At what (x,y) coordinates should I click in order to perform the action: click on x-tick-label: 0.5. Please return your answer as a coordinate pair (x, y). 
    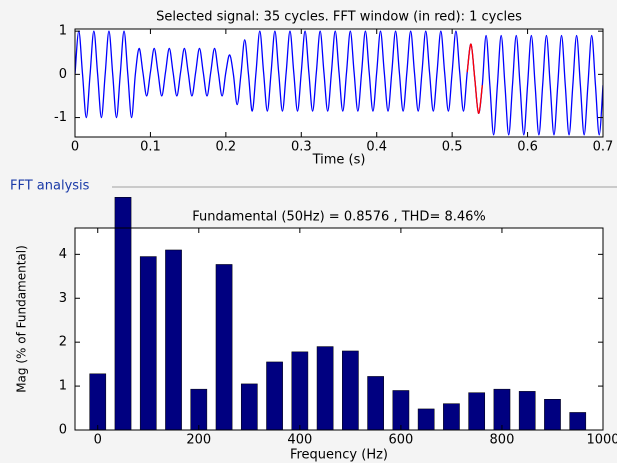
    Looking at the image, I should click on (452, 147).